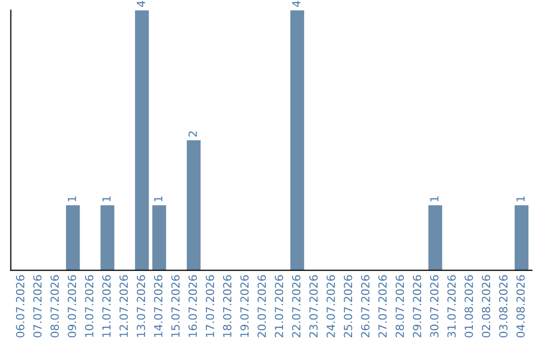 The height and width of the screenshot is (340, 540). Describe the element at coordinates (89, 306) in the screenshot. I see `x-tick-label: 10.07.2026` at that location.